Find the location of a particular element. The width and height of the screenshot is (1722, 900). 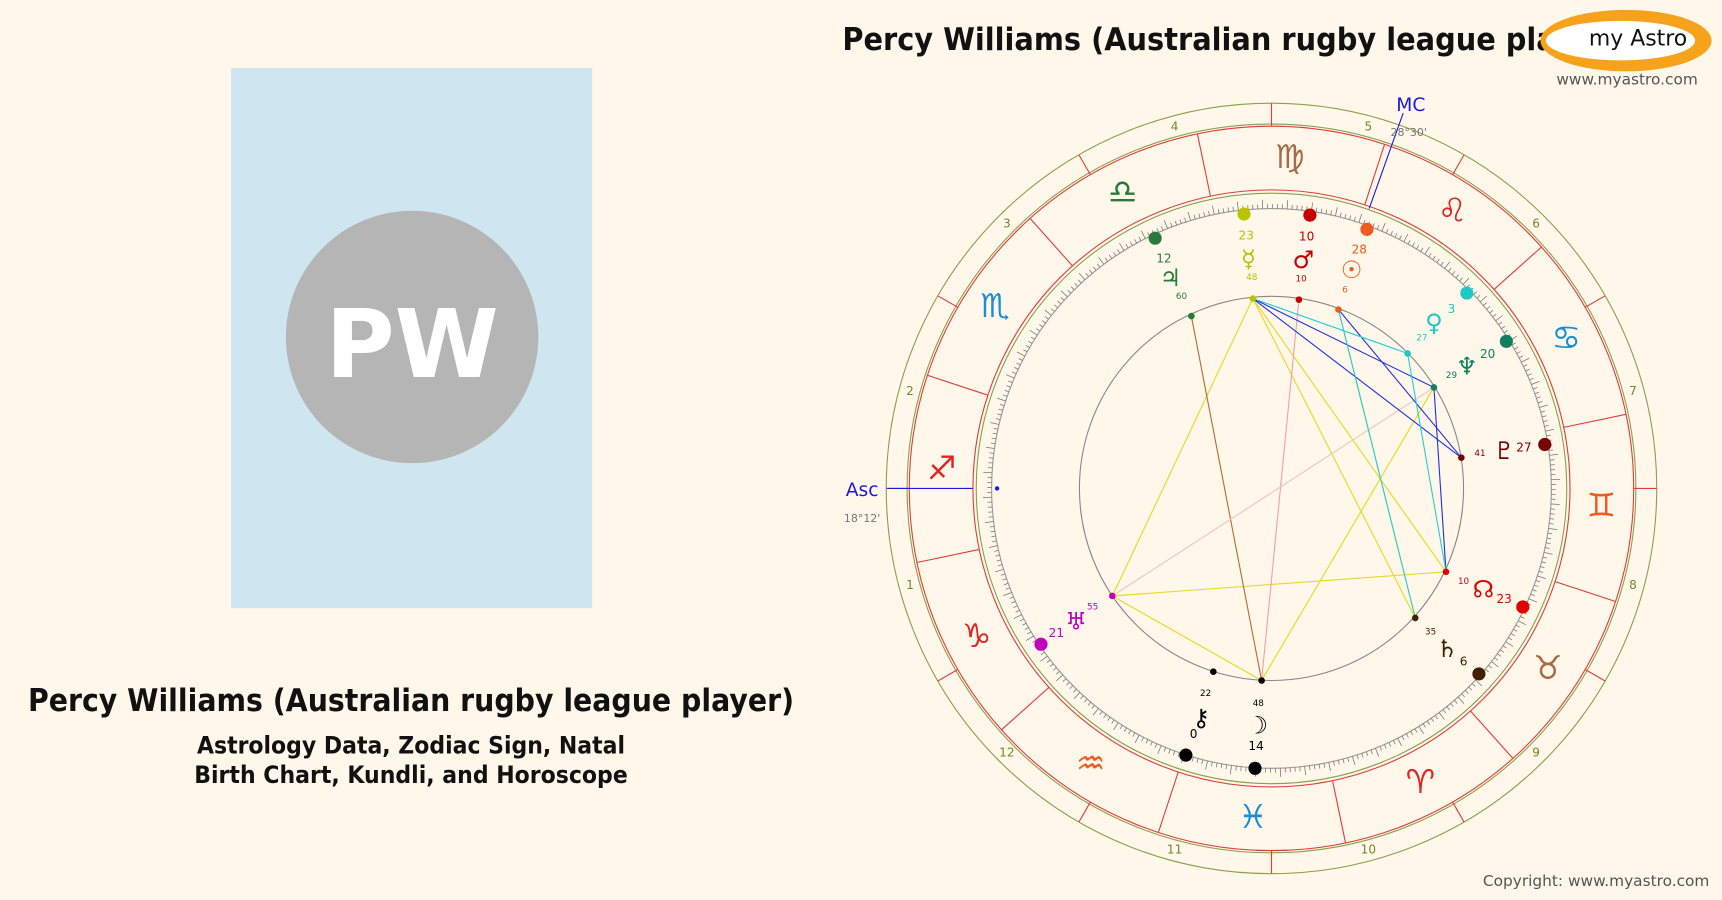

logo-text: my Astro is located at coordinates (1638, 39).